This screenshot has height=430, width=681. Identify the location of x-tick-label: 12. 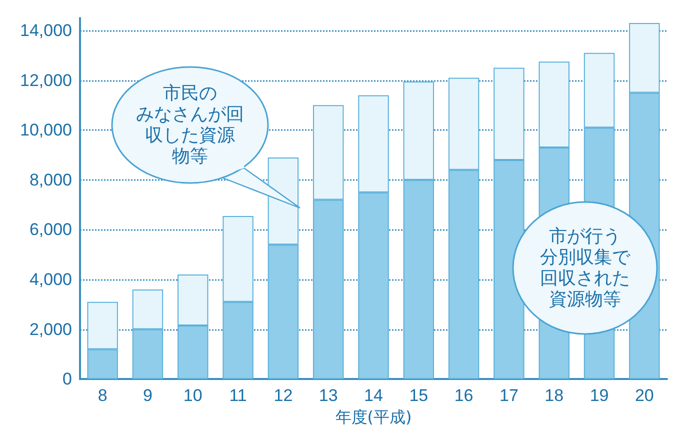
(283, 396).